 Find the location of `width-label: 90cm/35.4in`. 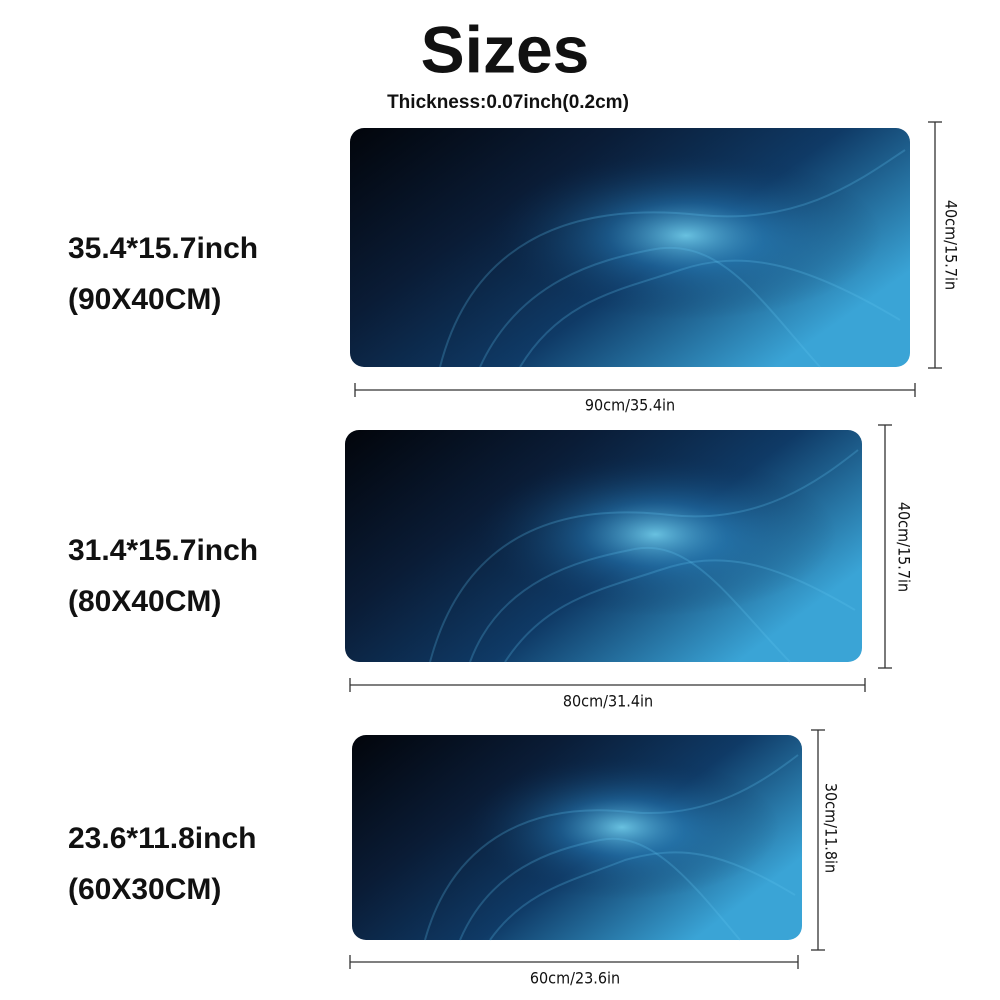

width-label: 90cm/35.4in is located at coordinates (630, 405).